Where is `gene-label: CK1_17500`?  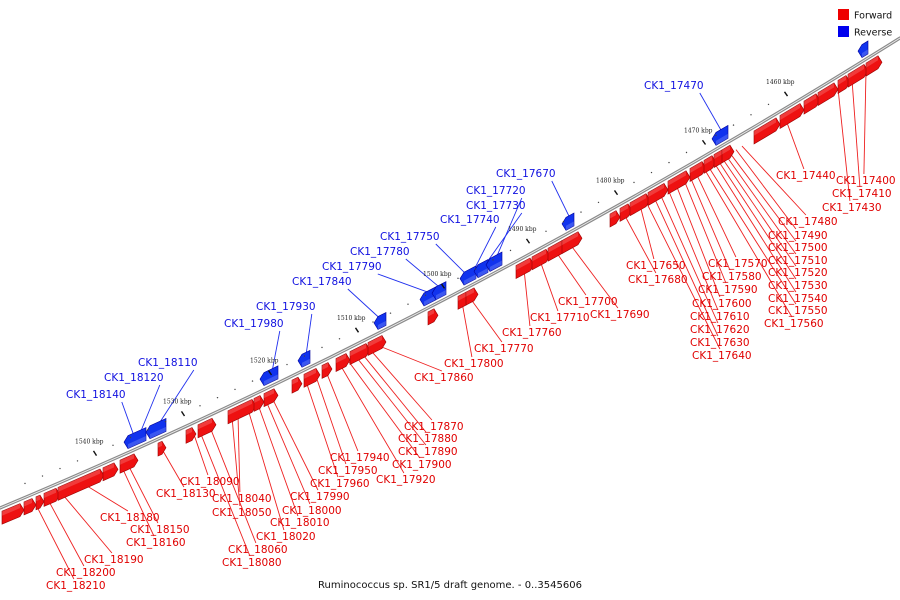 gene-label: CK1_17500 is located at coordinates (798, 248).